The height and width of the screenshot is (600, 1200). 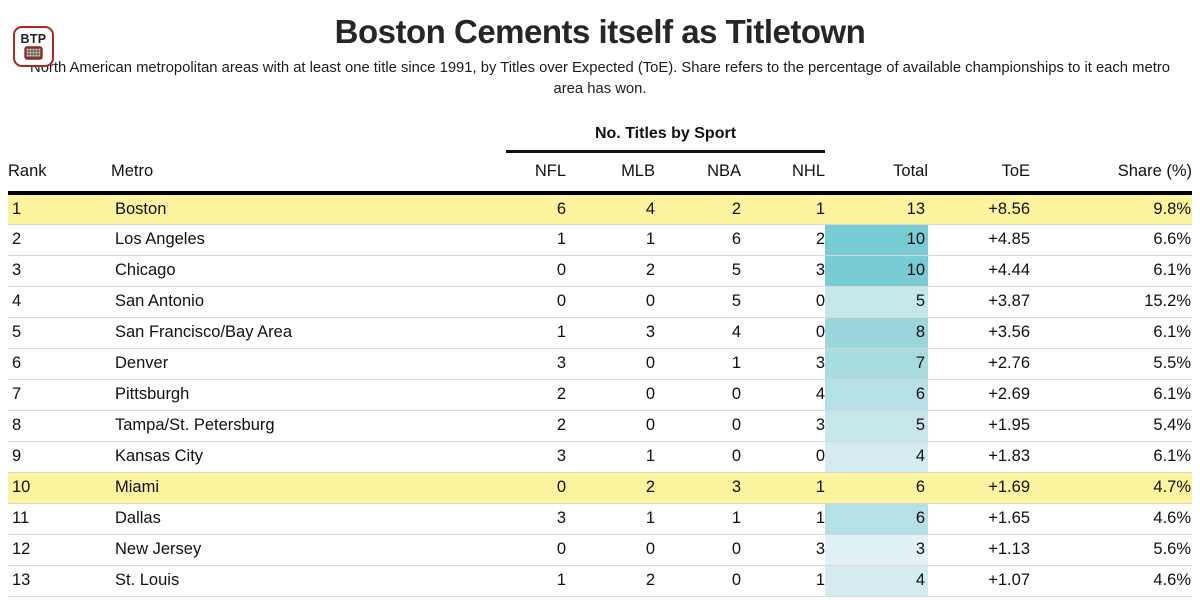 I want to click on cell-nba: 2, so click(x=698, y=209).